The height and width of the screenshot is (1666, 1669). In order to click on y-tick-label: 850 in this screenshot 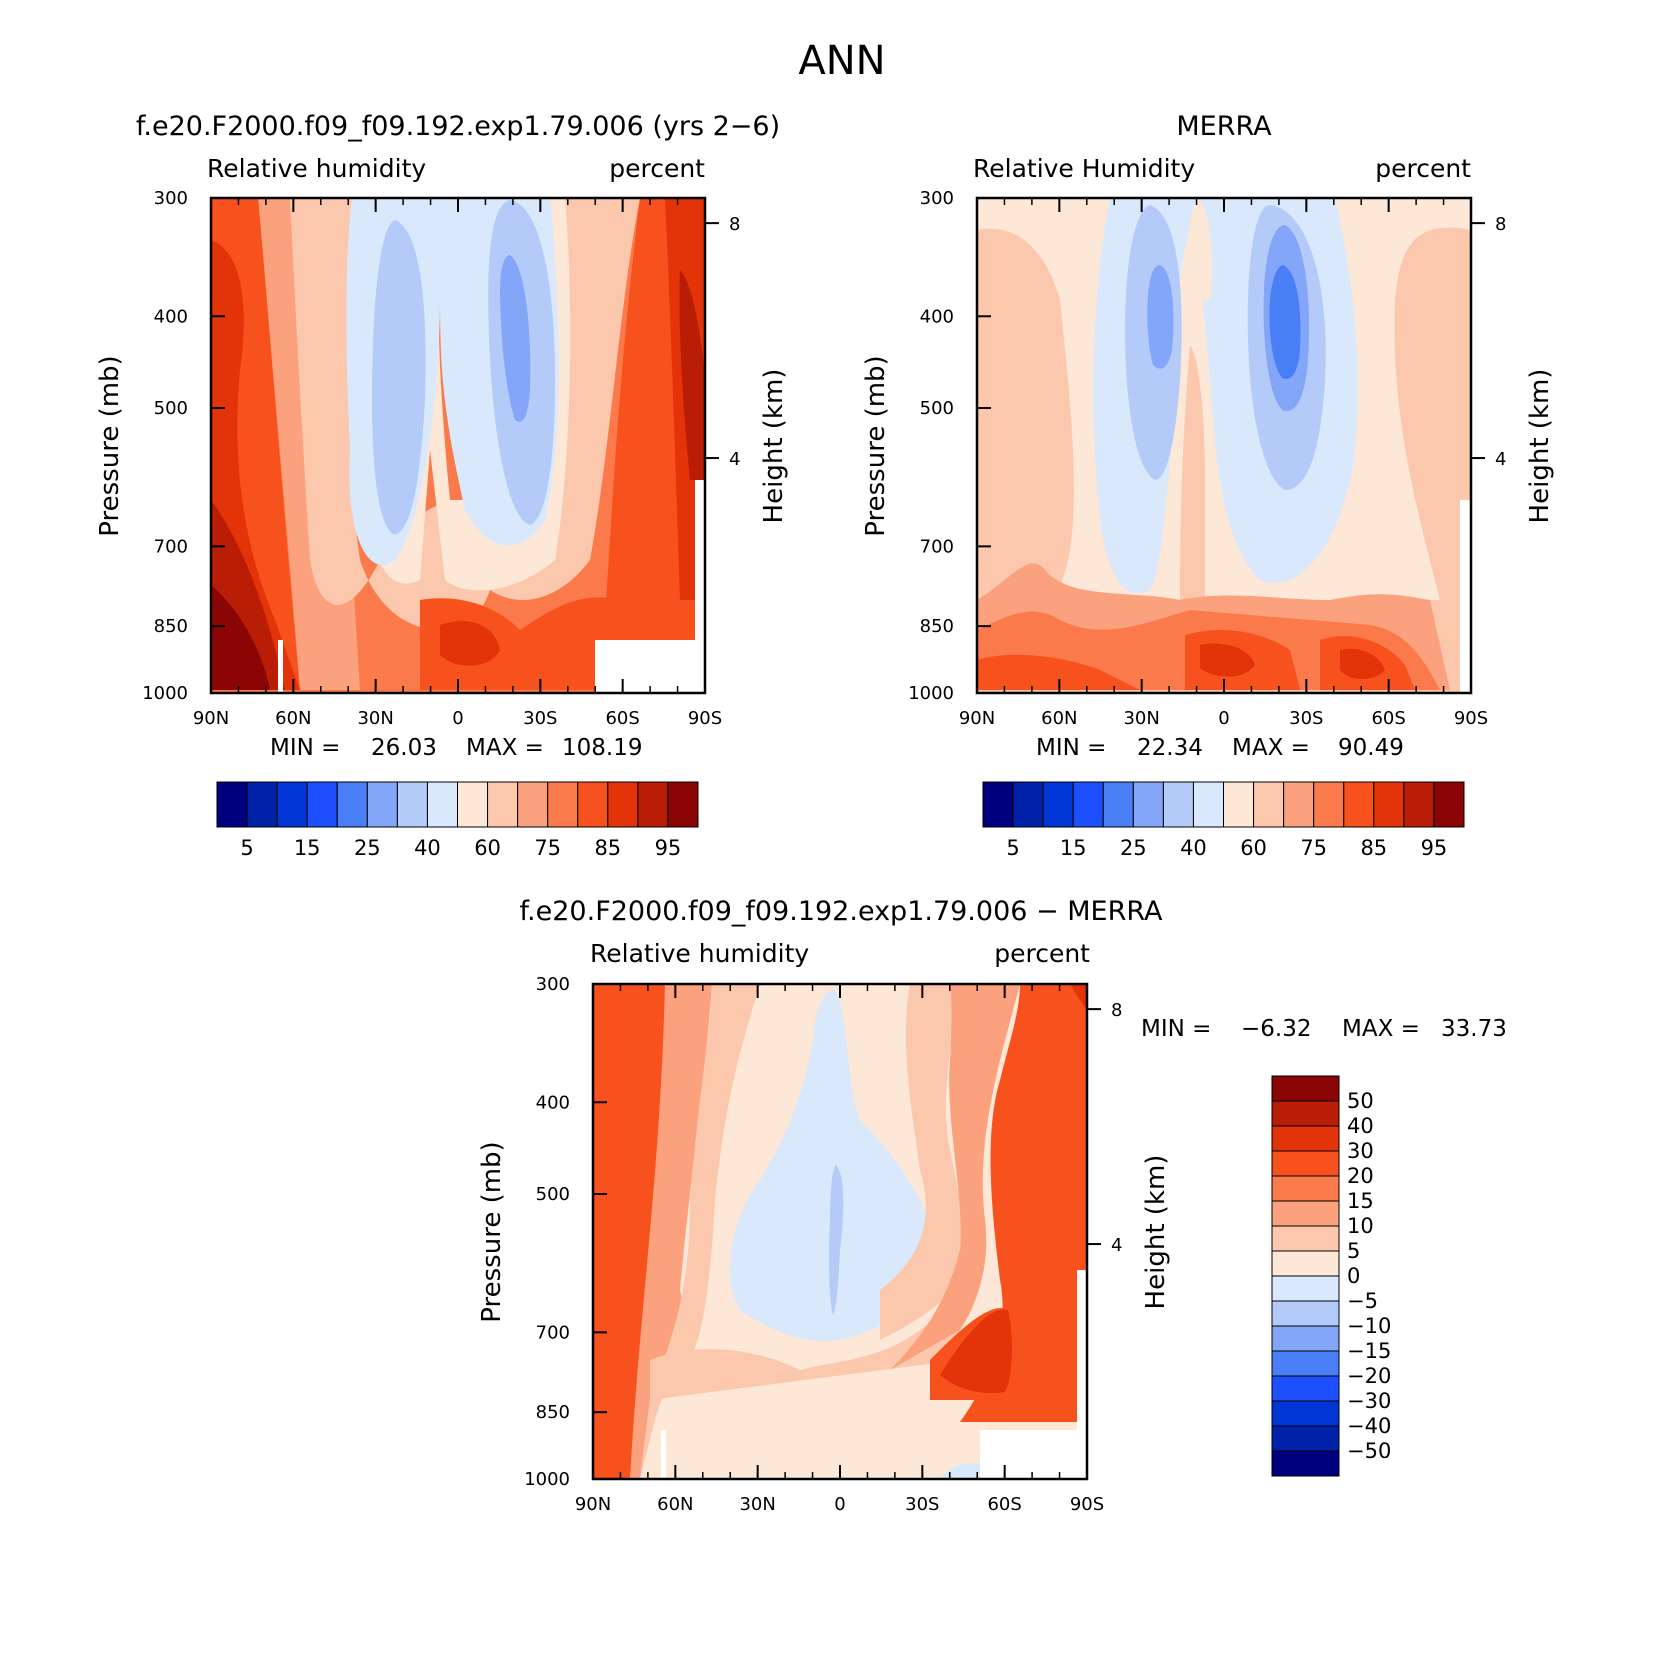, I will do `click(171, 626)`.